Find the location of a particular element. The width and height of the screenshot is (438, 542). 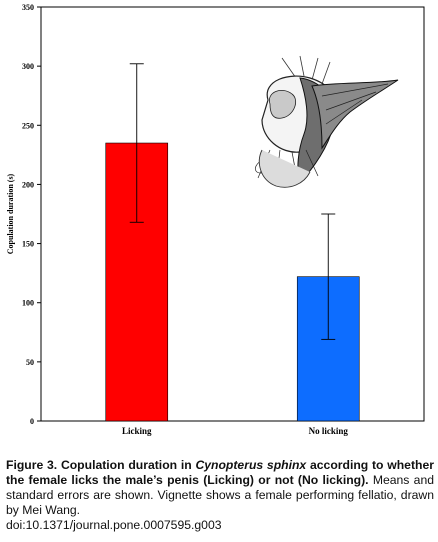

y-axis-title: Copulation duration (s) is located at coordinates (10, 213).